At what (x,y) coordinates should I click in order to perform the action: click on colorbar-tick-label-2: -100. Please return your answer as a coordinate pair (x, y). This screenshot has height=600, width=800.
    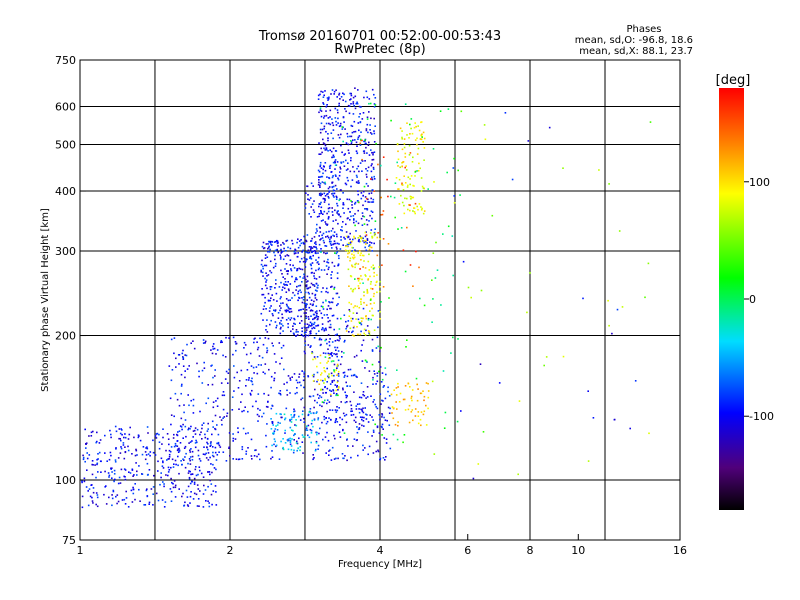
    Looking at the image, I should click on (761, 416).